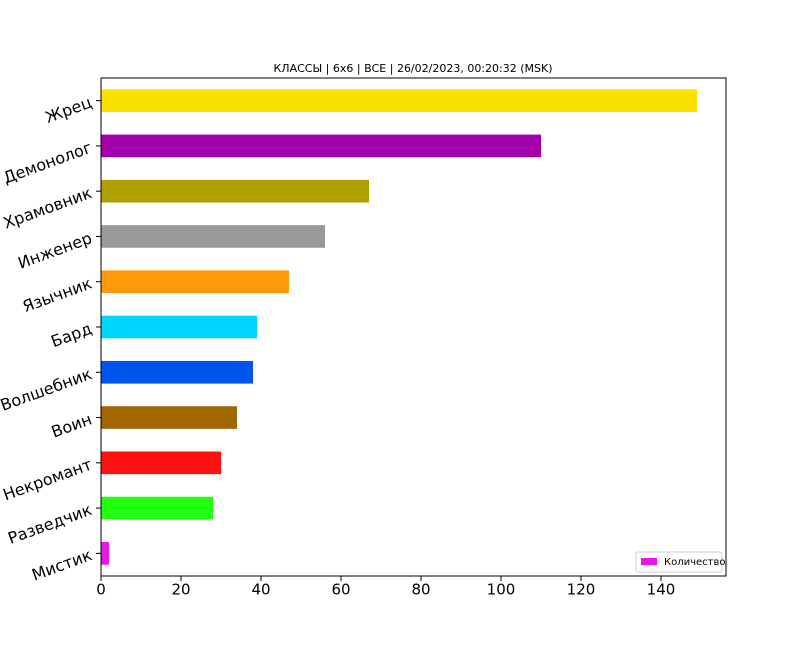 Image resolution: width=807 pixels, height=650 pixels. I want to click on y-tick-label: Жрец, so click(69, 110).